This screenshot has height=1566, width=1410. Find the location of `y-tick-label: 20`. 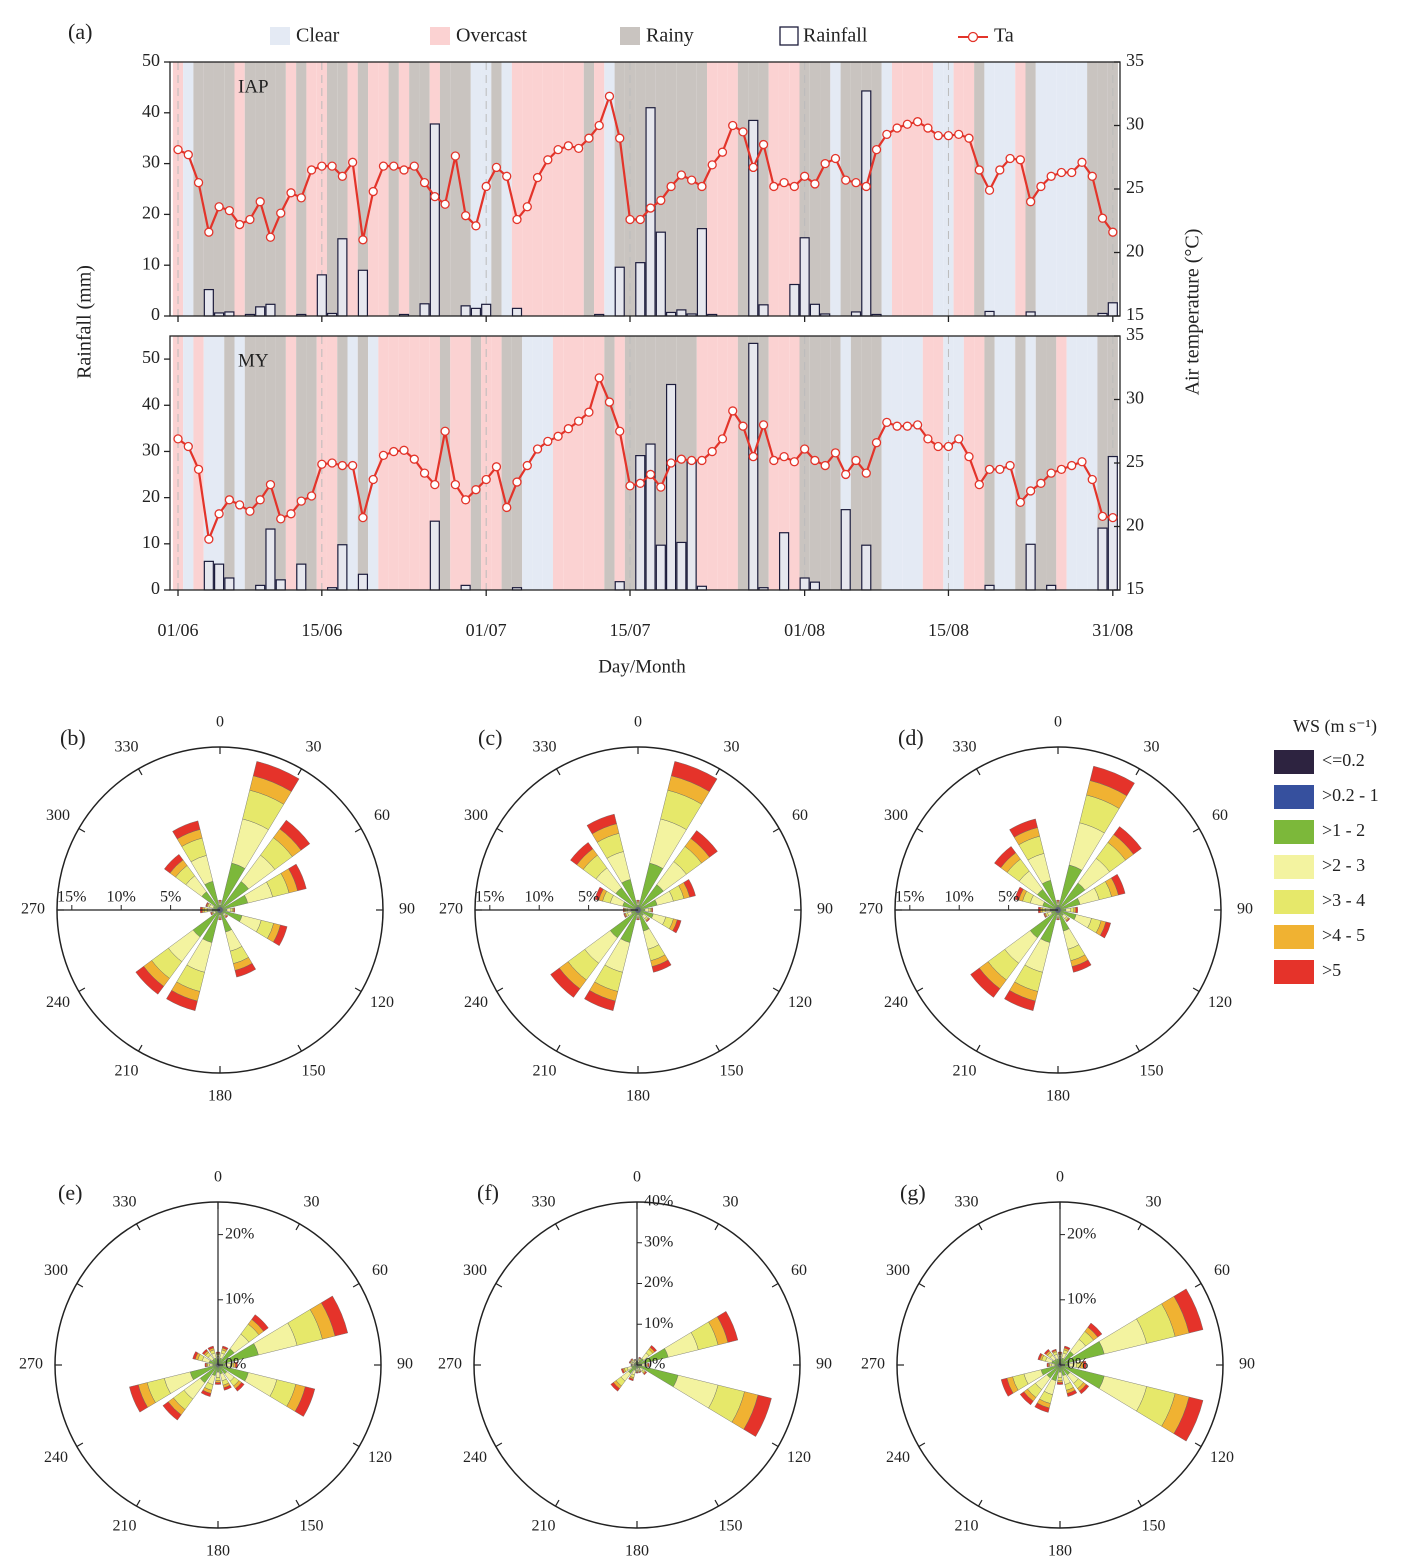

y-tick-label: 20 is located at coordinates (151, 213).